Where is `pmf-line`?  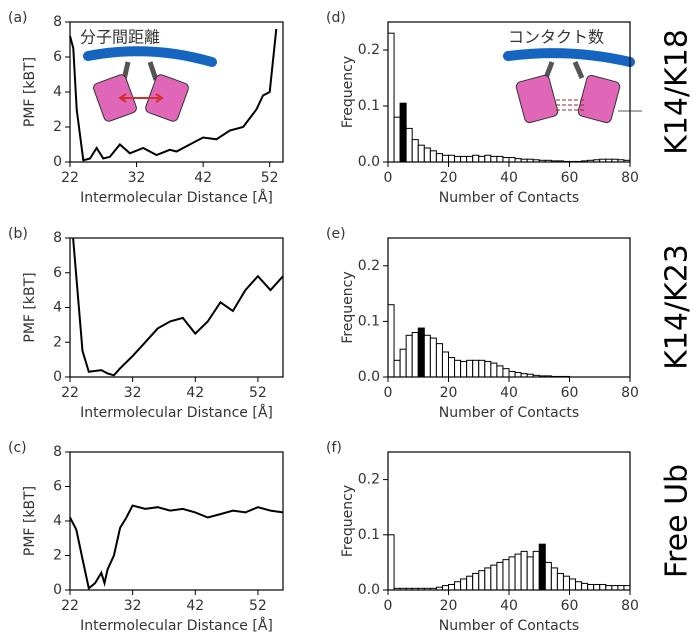 pmf-line is located at coordinates (176, 547).